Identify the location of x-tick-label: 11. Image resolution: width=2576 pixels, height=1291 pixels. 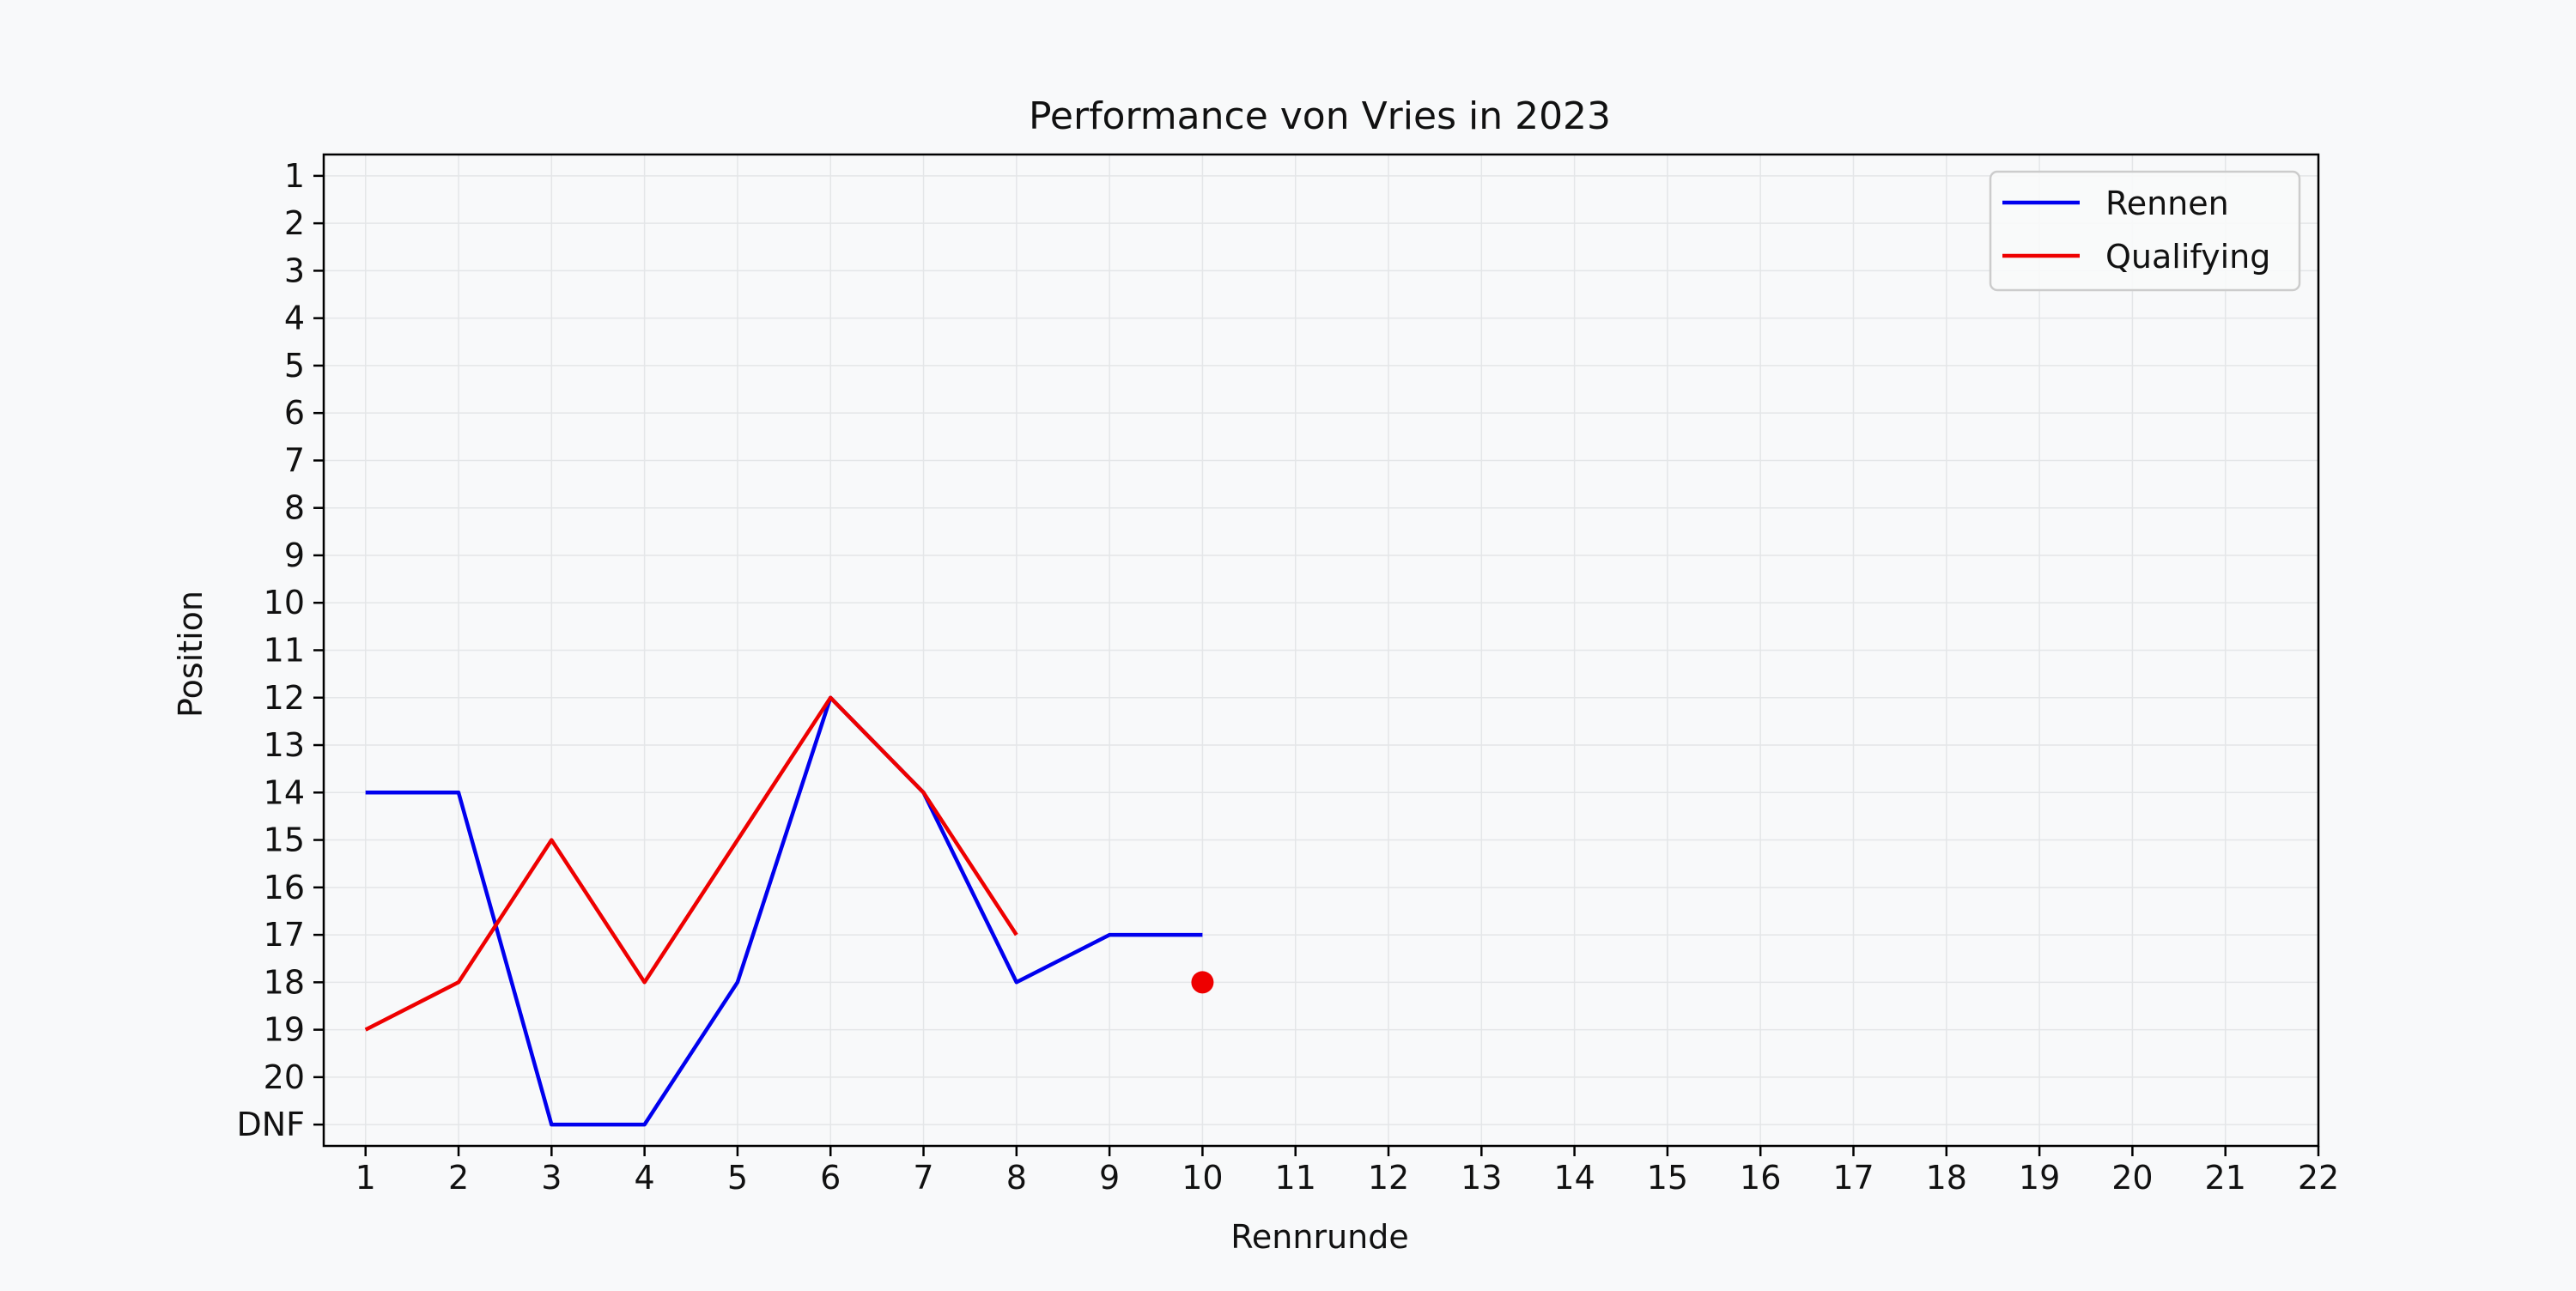
(1295, 1178).